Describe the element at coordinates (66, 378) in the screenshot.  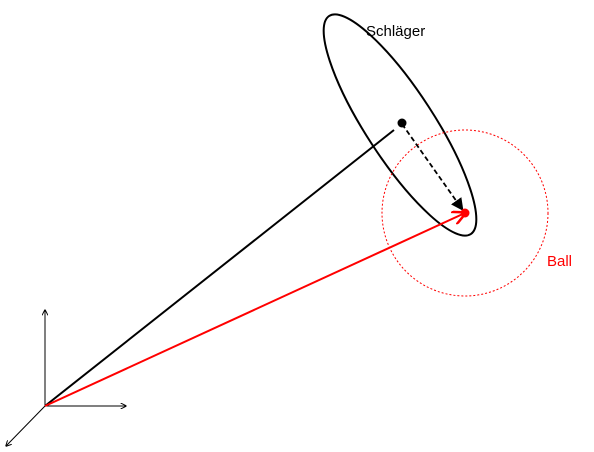
I see `coordinate-axes` at that location.